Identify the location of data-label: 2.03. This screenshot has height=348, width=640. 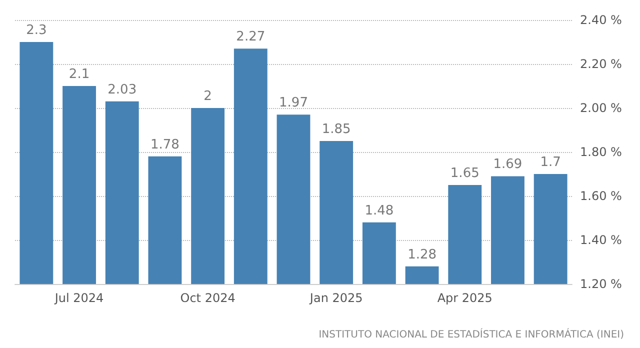
(122, 90).